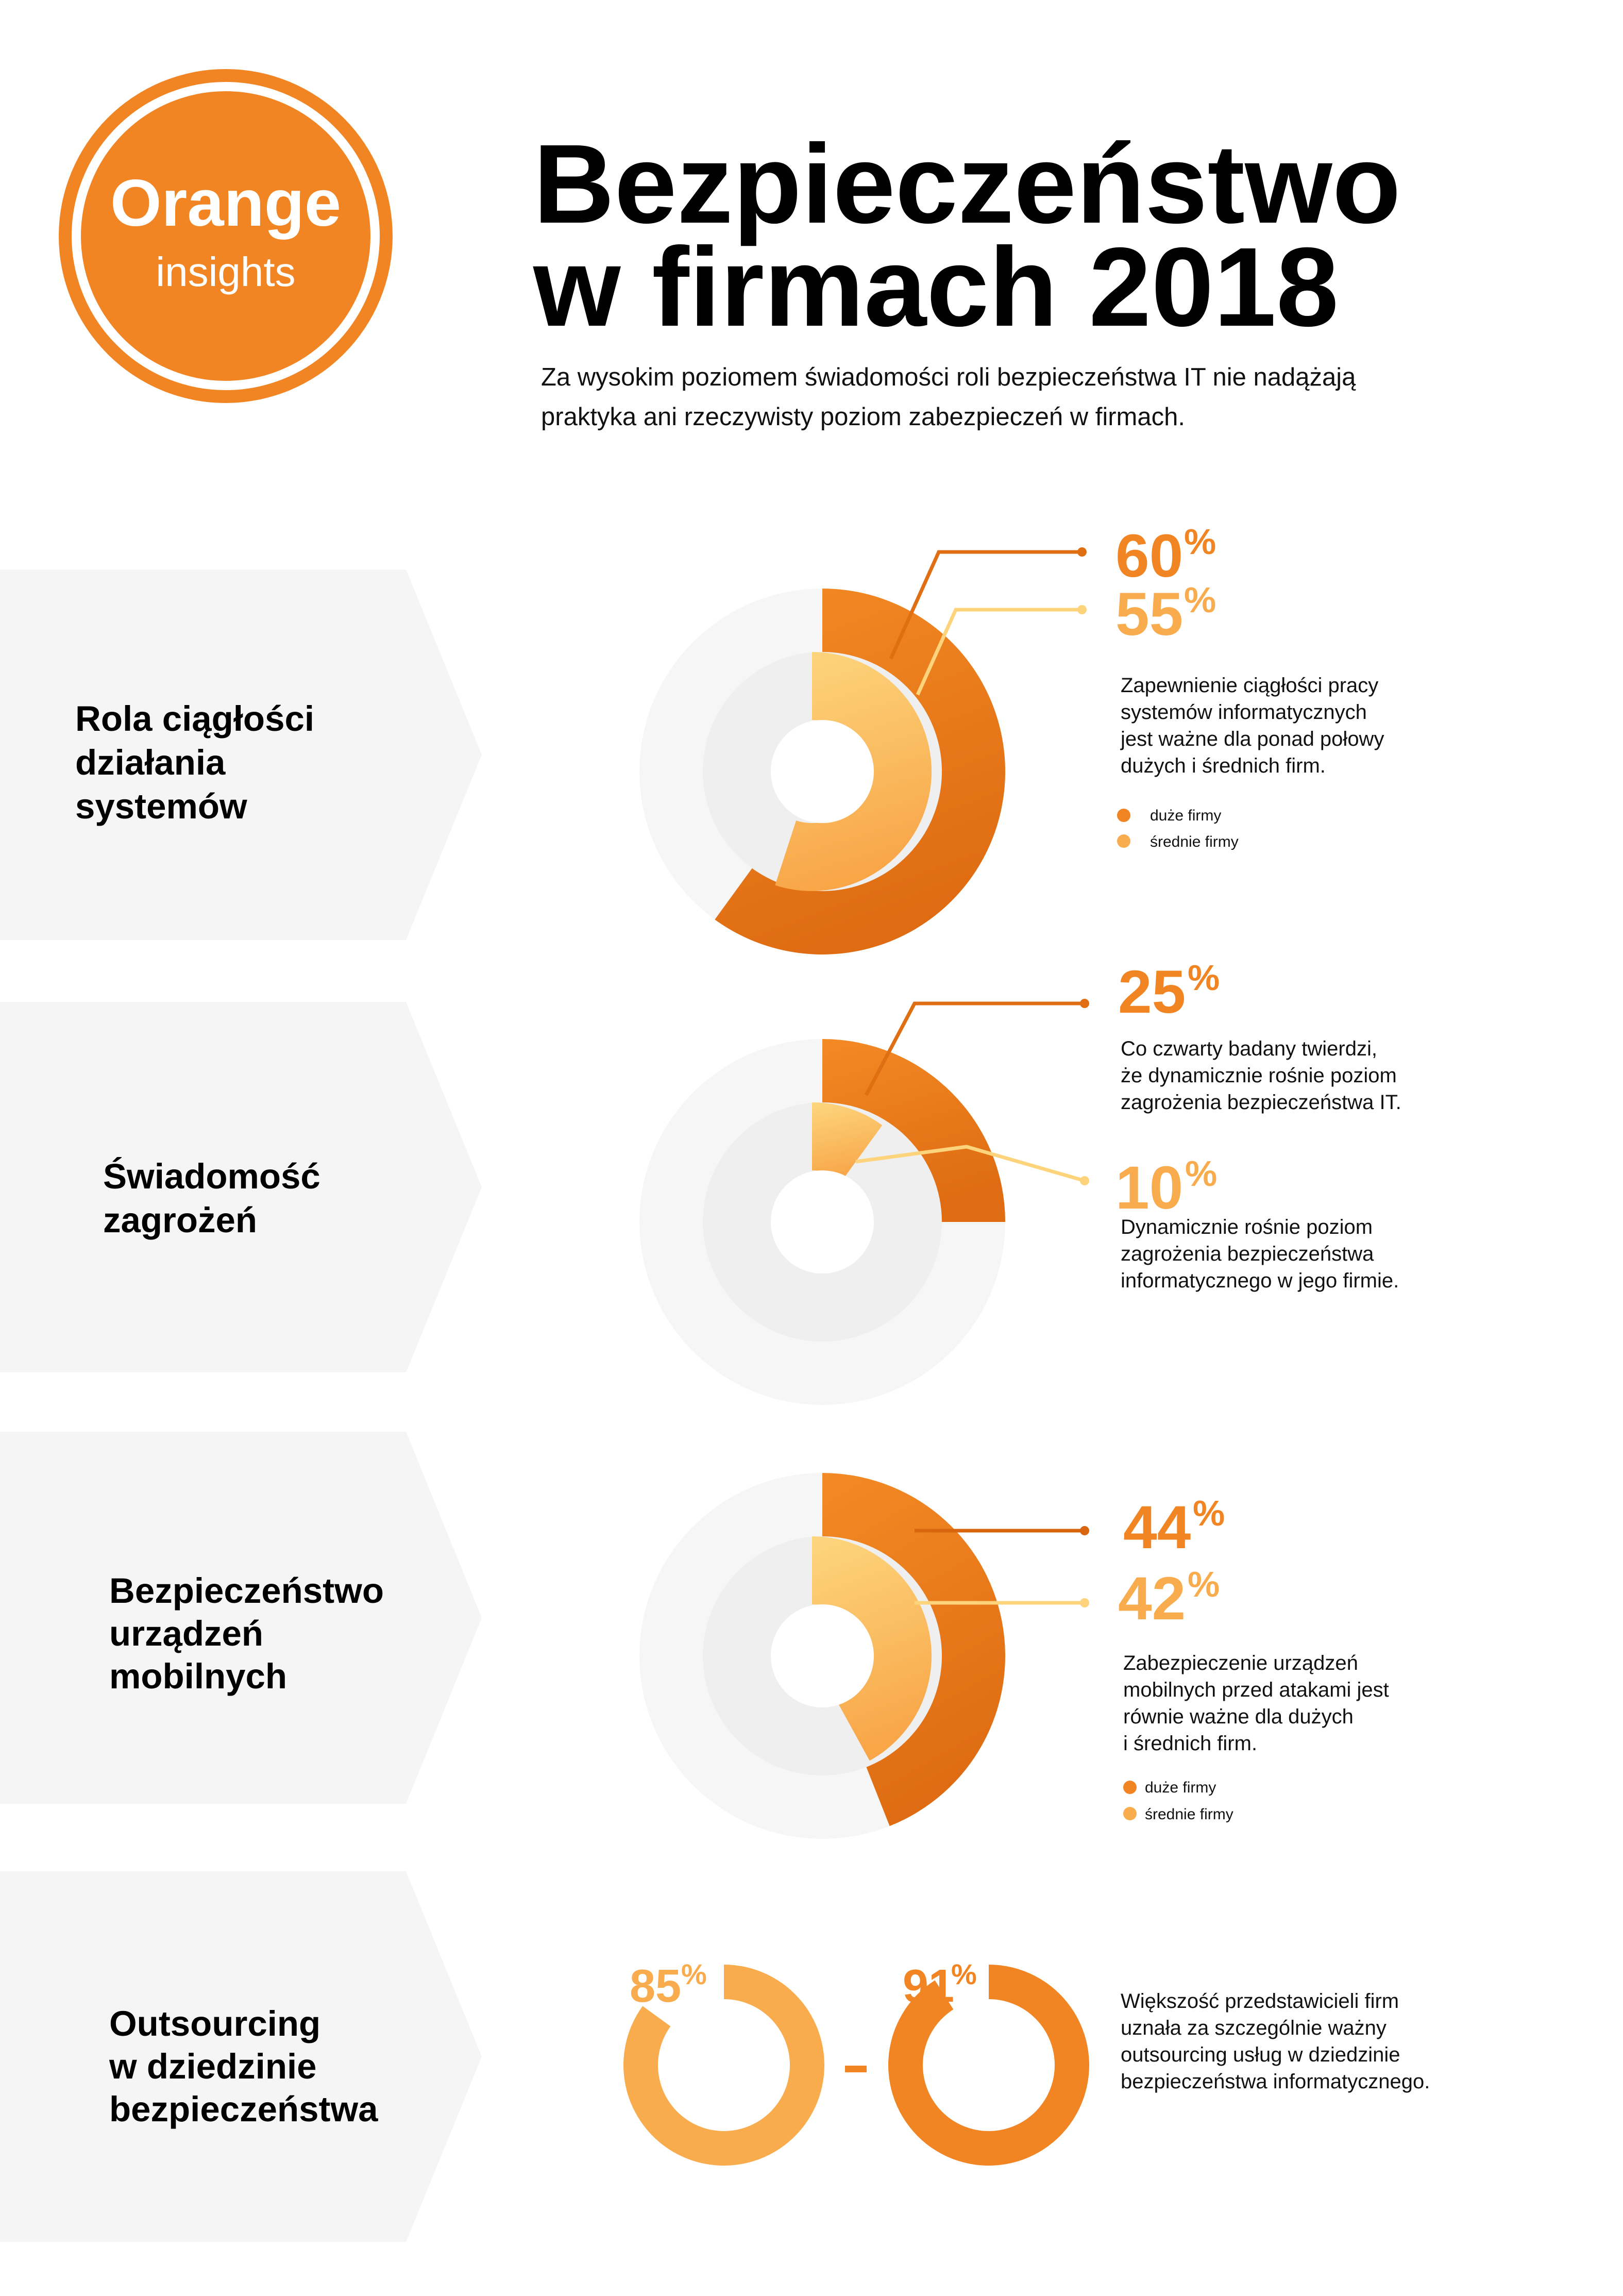 The width and height of the screenshot is (1623, 2296). Describe the element at coordinates (150, 762) in the screenshot. I see `label-line: działania` at that location.